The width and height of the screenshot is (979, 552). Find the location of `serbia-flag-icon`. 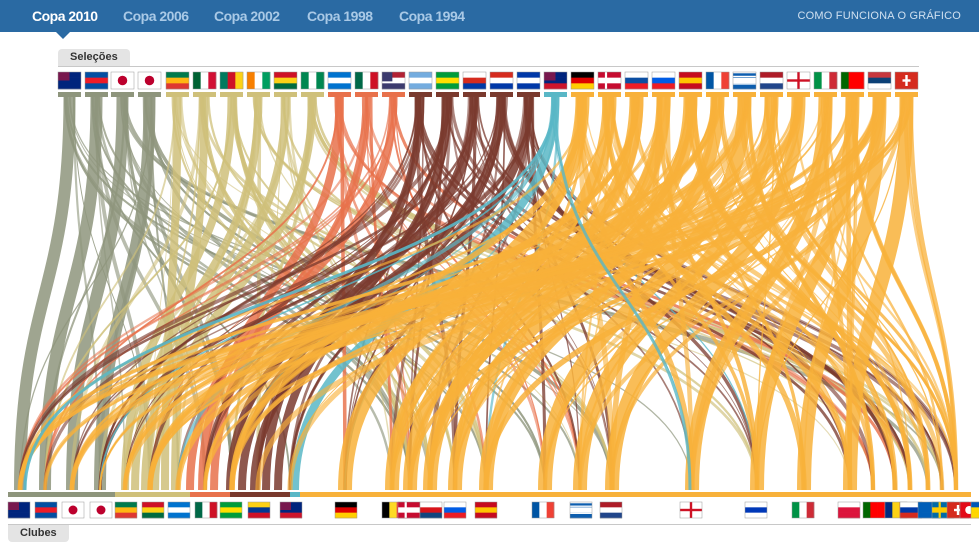

serbia-flag-icon is located at coordinates (879, 80).